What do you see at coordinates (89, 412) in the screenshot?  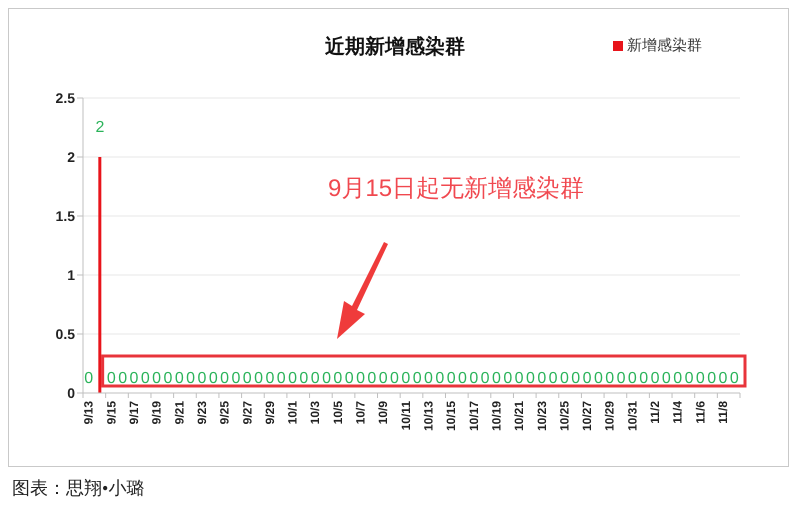 I see `x-tick-label: 9/13` at bounding box center [89, 412].